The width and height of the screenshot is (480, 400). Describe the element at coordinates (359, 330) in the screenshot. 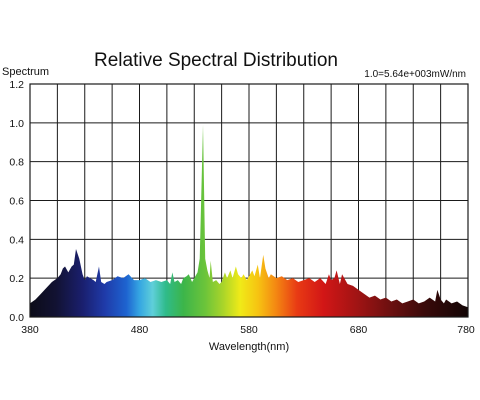

I see `x-tick-label: 680` at that location.